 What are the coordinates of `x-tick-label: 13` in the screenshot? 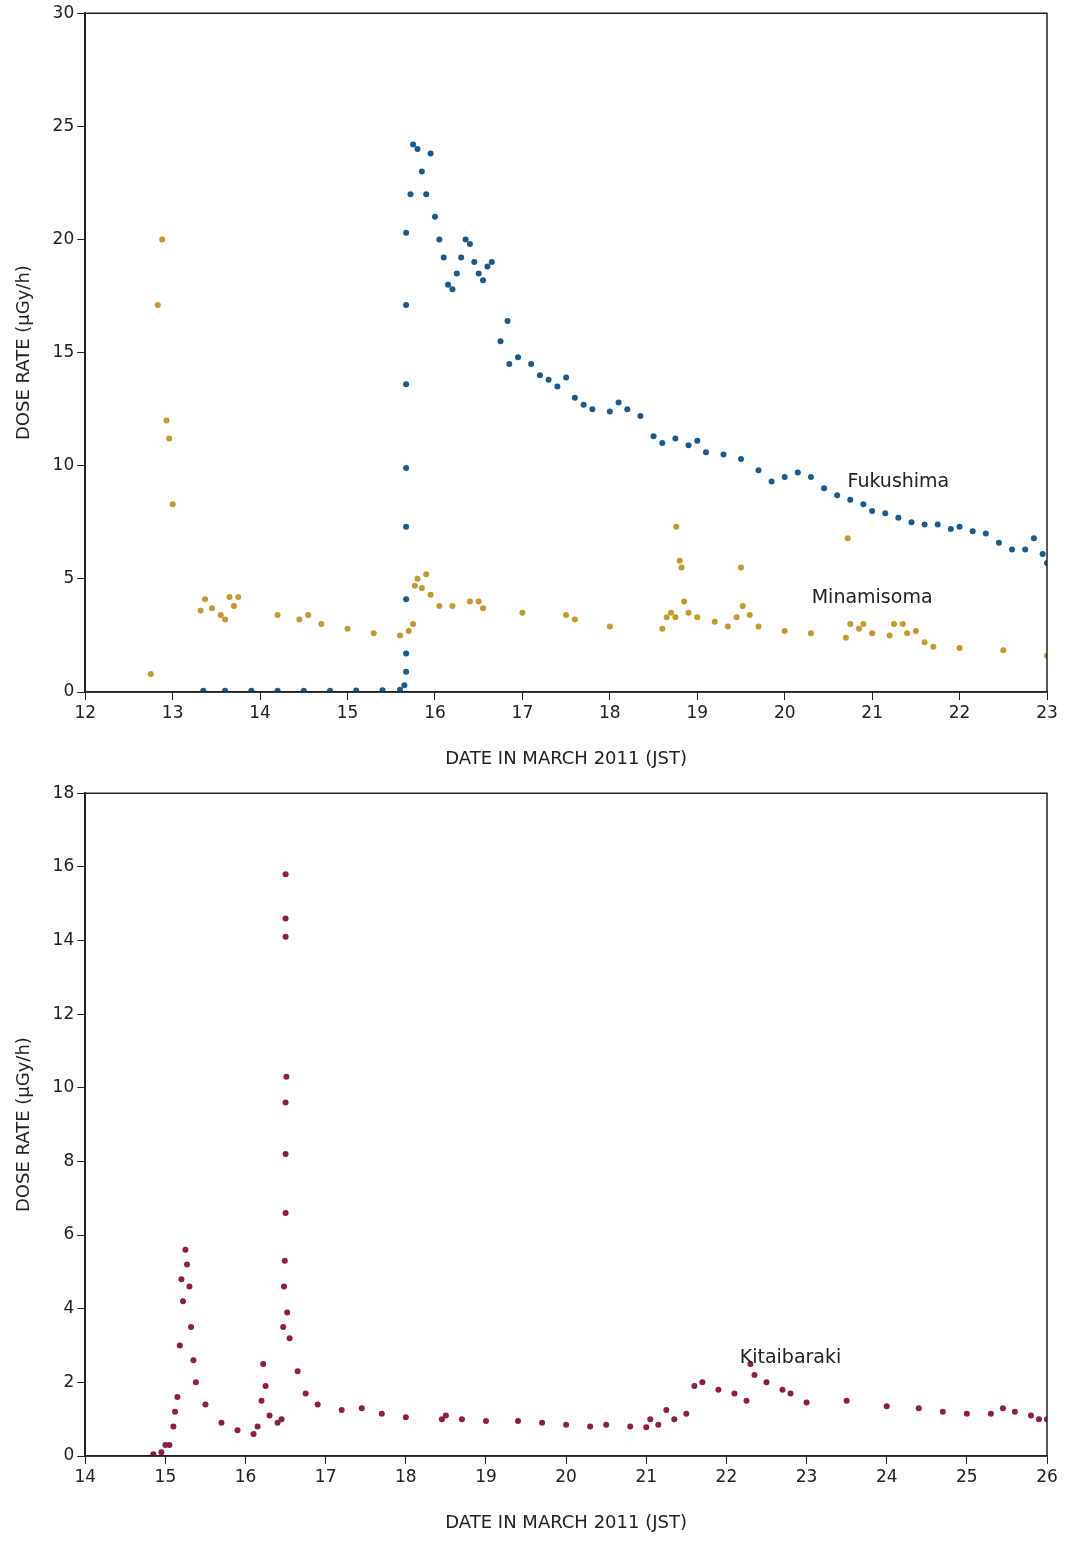 It's located at (172, 711).